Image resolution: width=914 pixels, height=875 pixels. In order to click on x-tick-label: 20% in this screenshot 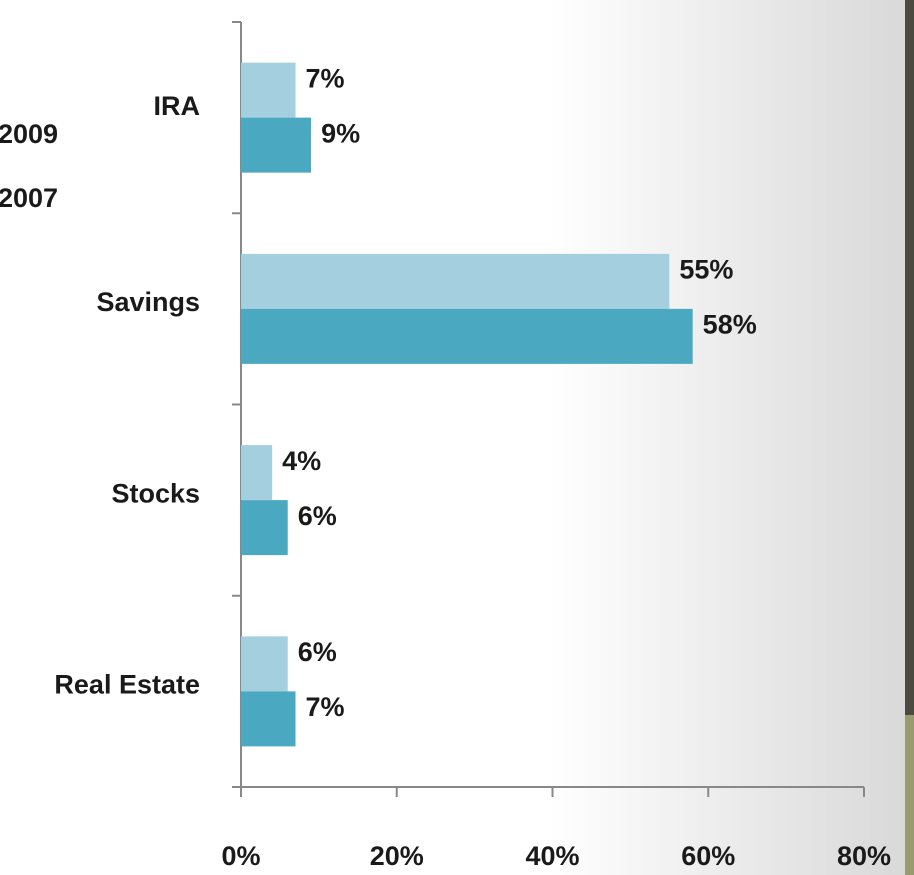, I will do `click(397, 856)`.